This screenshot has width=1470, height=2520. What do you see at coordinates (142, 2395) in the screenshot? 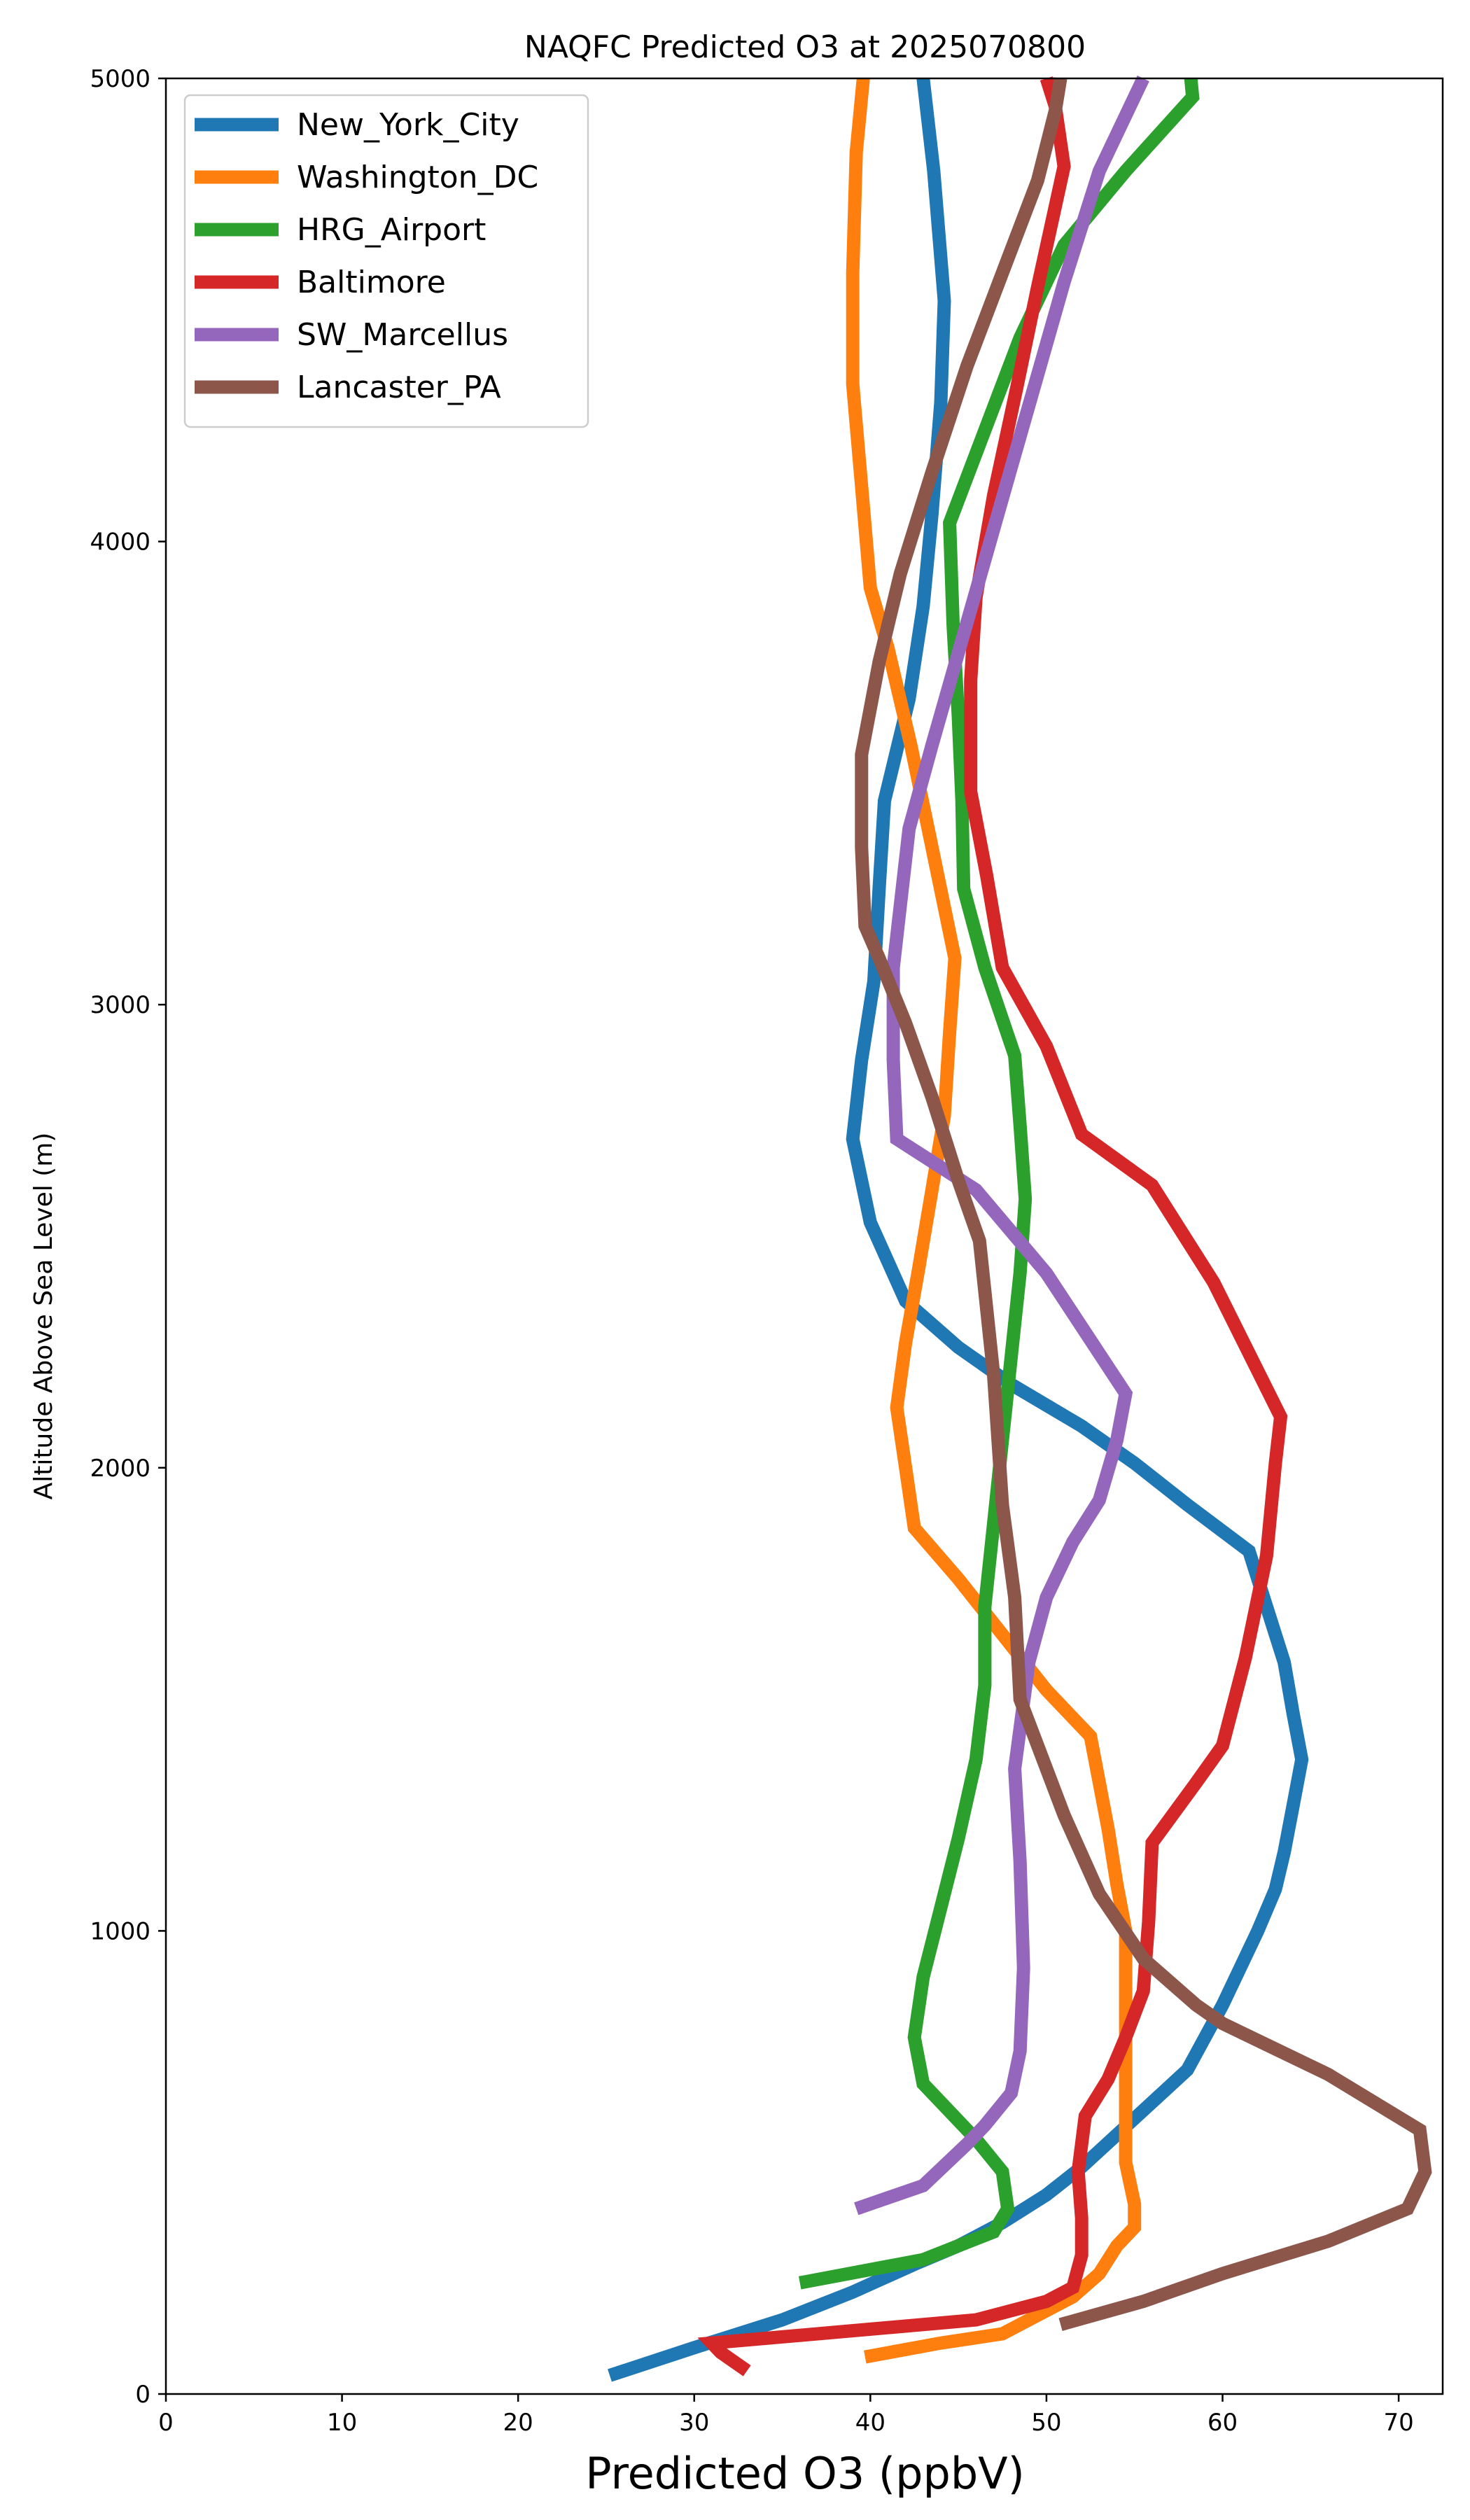
I see `y-tick-label: 0` at bounding box center [142, 2395].